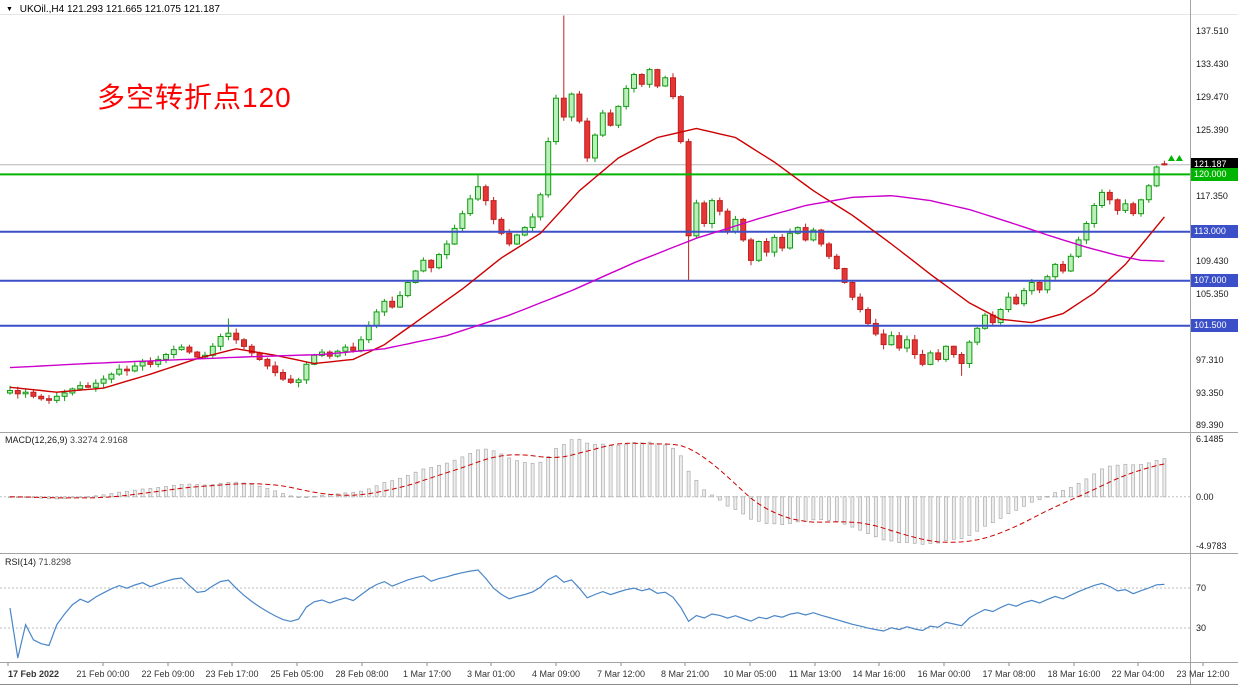 This screenshot has height=686, width=1238. What do you see at coordinates (21, 562) in the screenshot?
I see `rsi-label: RSI(14)` at bounding box center [21, 562].